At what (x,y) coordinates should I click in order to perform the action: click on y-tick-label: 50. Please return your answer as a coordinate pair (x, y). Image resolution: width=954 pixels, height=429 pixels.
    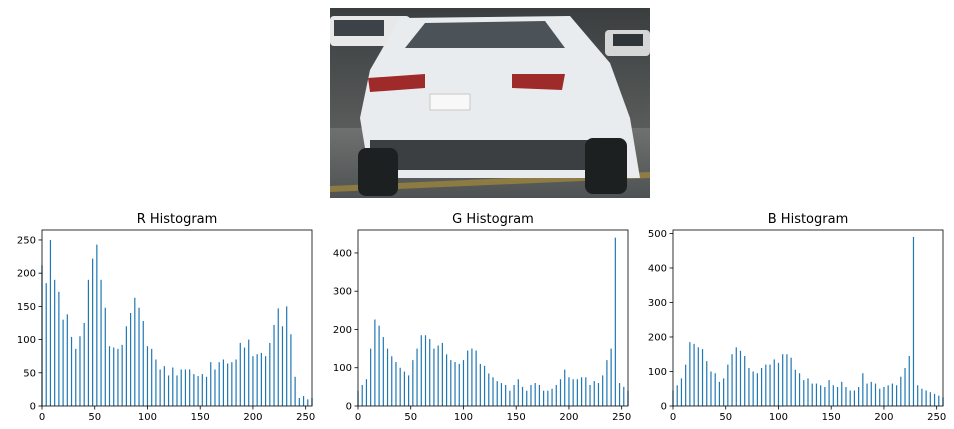
    Looking at the image, I should click on (29, 373).